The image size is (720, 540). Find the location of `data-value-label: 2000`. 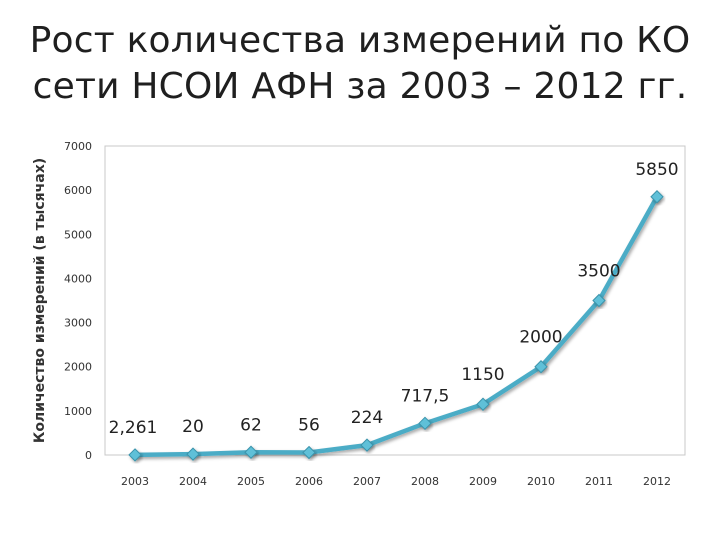

data-value-label: 2000 is located at coordinates (540, 338).